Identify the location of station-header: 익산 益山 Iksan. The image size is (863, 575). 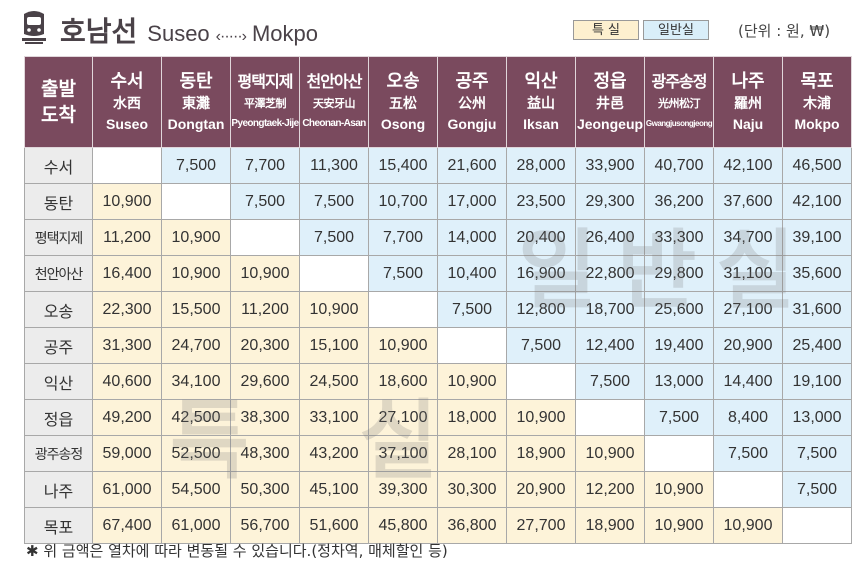
(541, 102).